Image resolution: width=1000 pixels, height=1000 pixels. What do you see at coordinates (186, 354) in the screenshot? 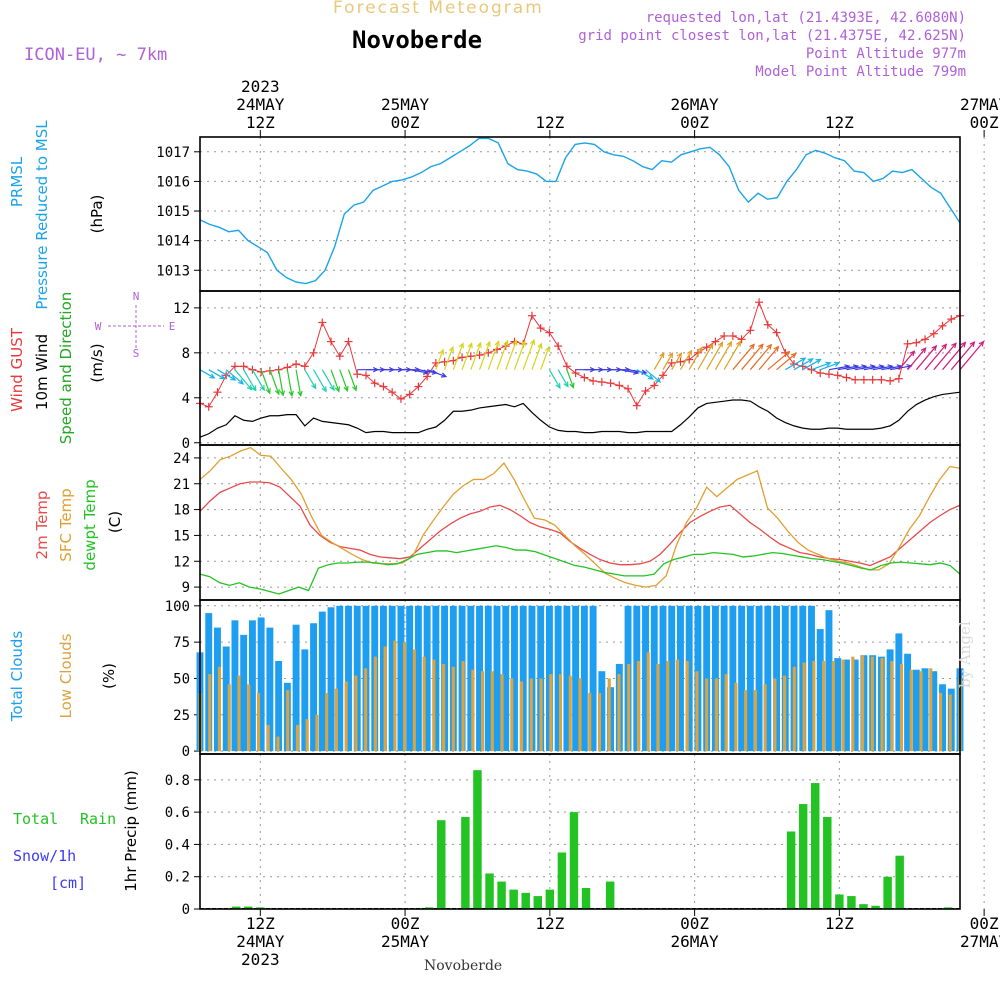
I see `ytick-label-1-2: 8` at bounding box center [186, 354].